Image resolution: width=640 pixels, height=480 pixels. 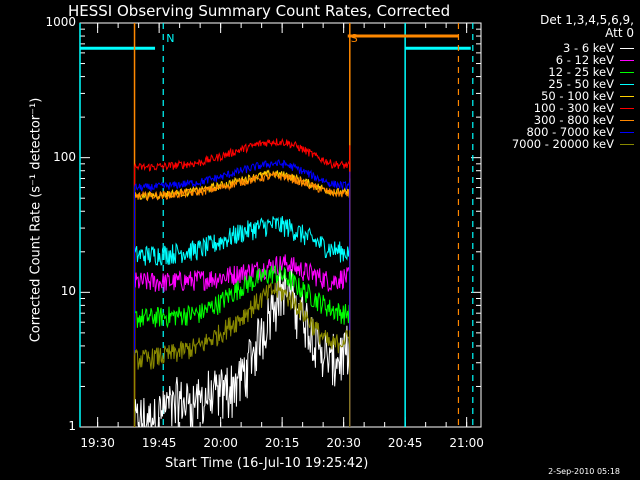 What do you see at coordinates (170, 38) in the screenshot?
I see `marker-label-n: N` at bounding box center [170, 38].